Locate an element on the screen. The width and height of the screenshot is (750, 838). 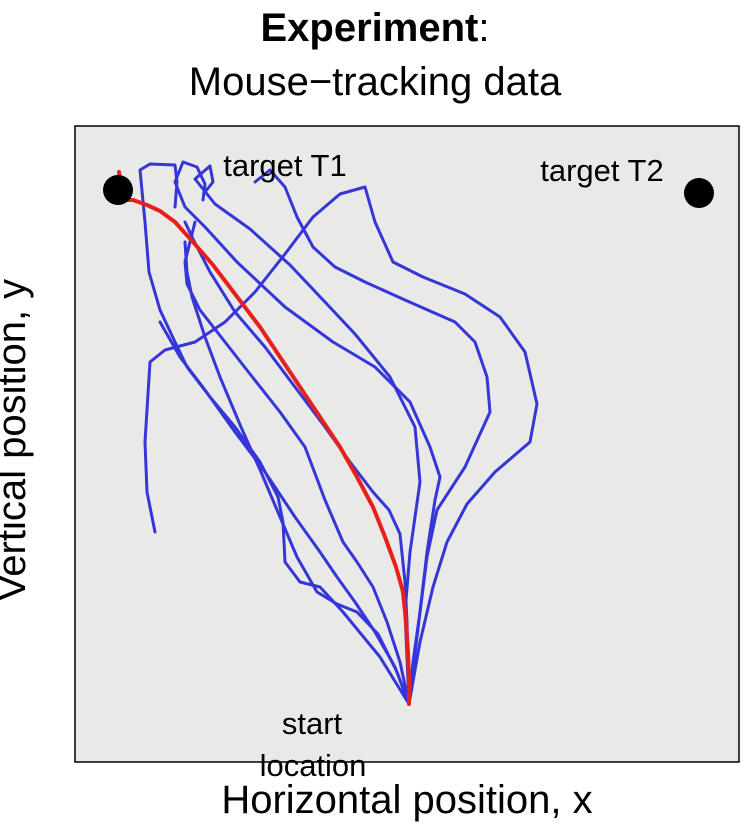
start-label-line2: location is located at coordinates (313, 765).